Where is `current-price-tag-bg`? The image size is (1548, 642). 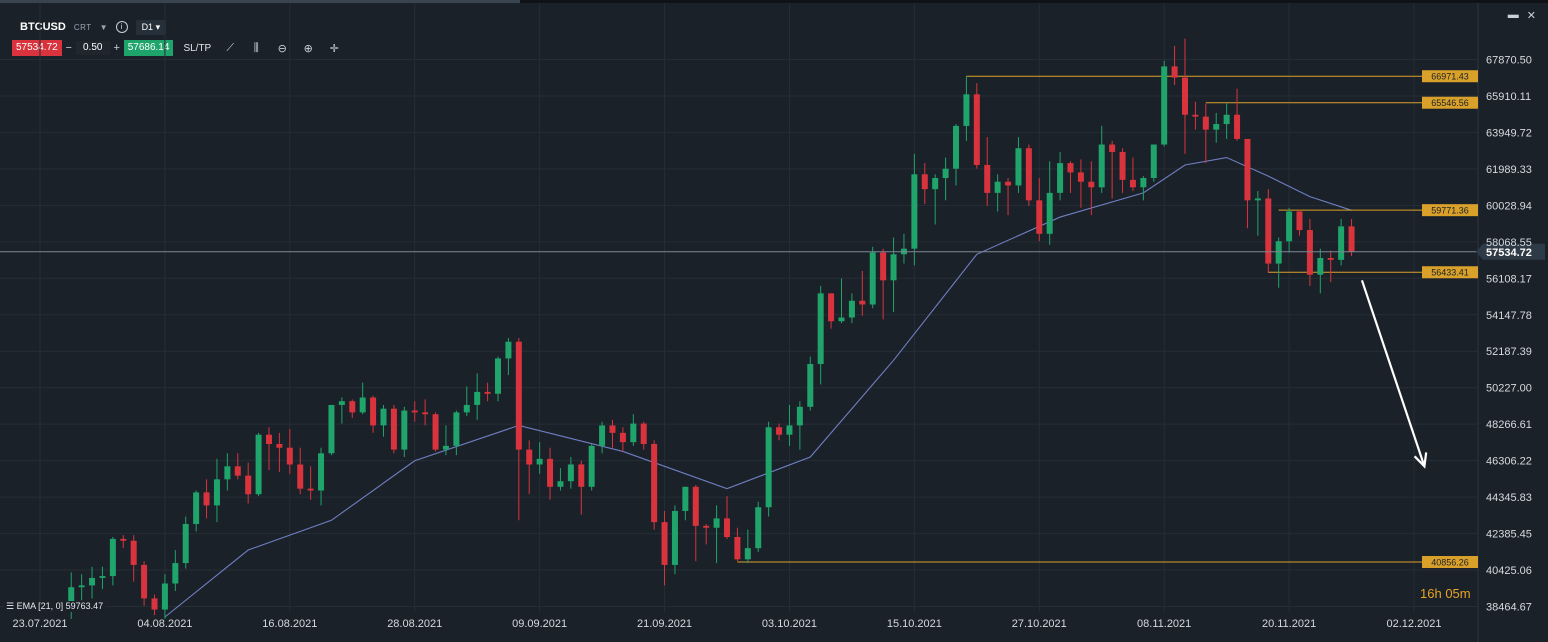 current-price-tag-bg is located at coordinates (1510, 251).